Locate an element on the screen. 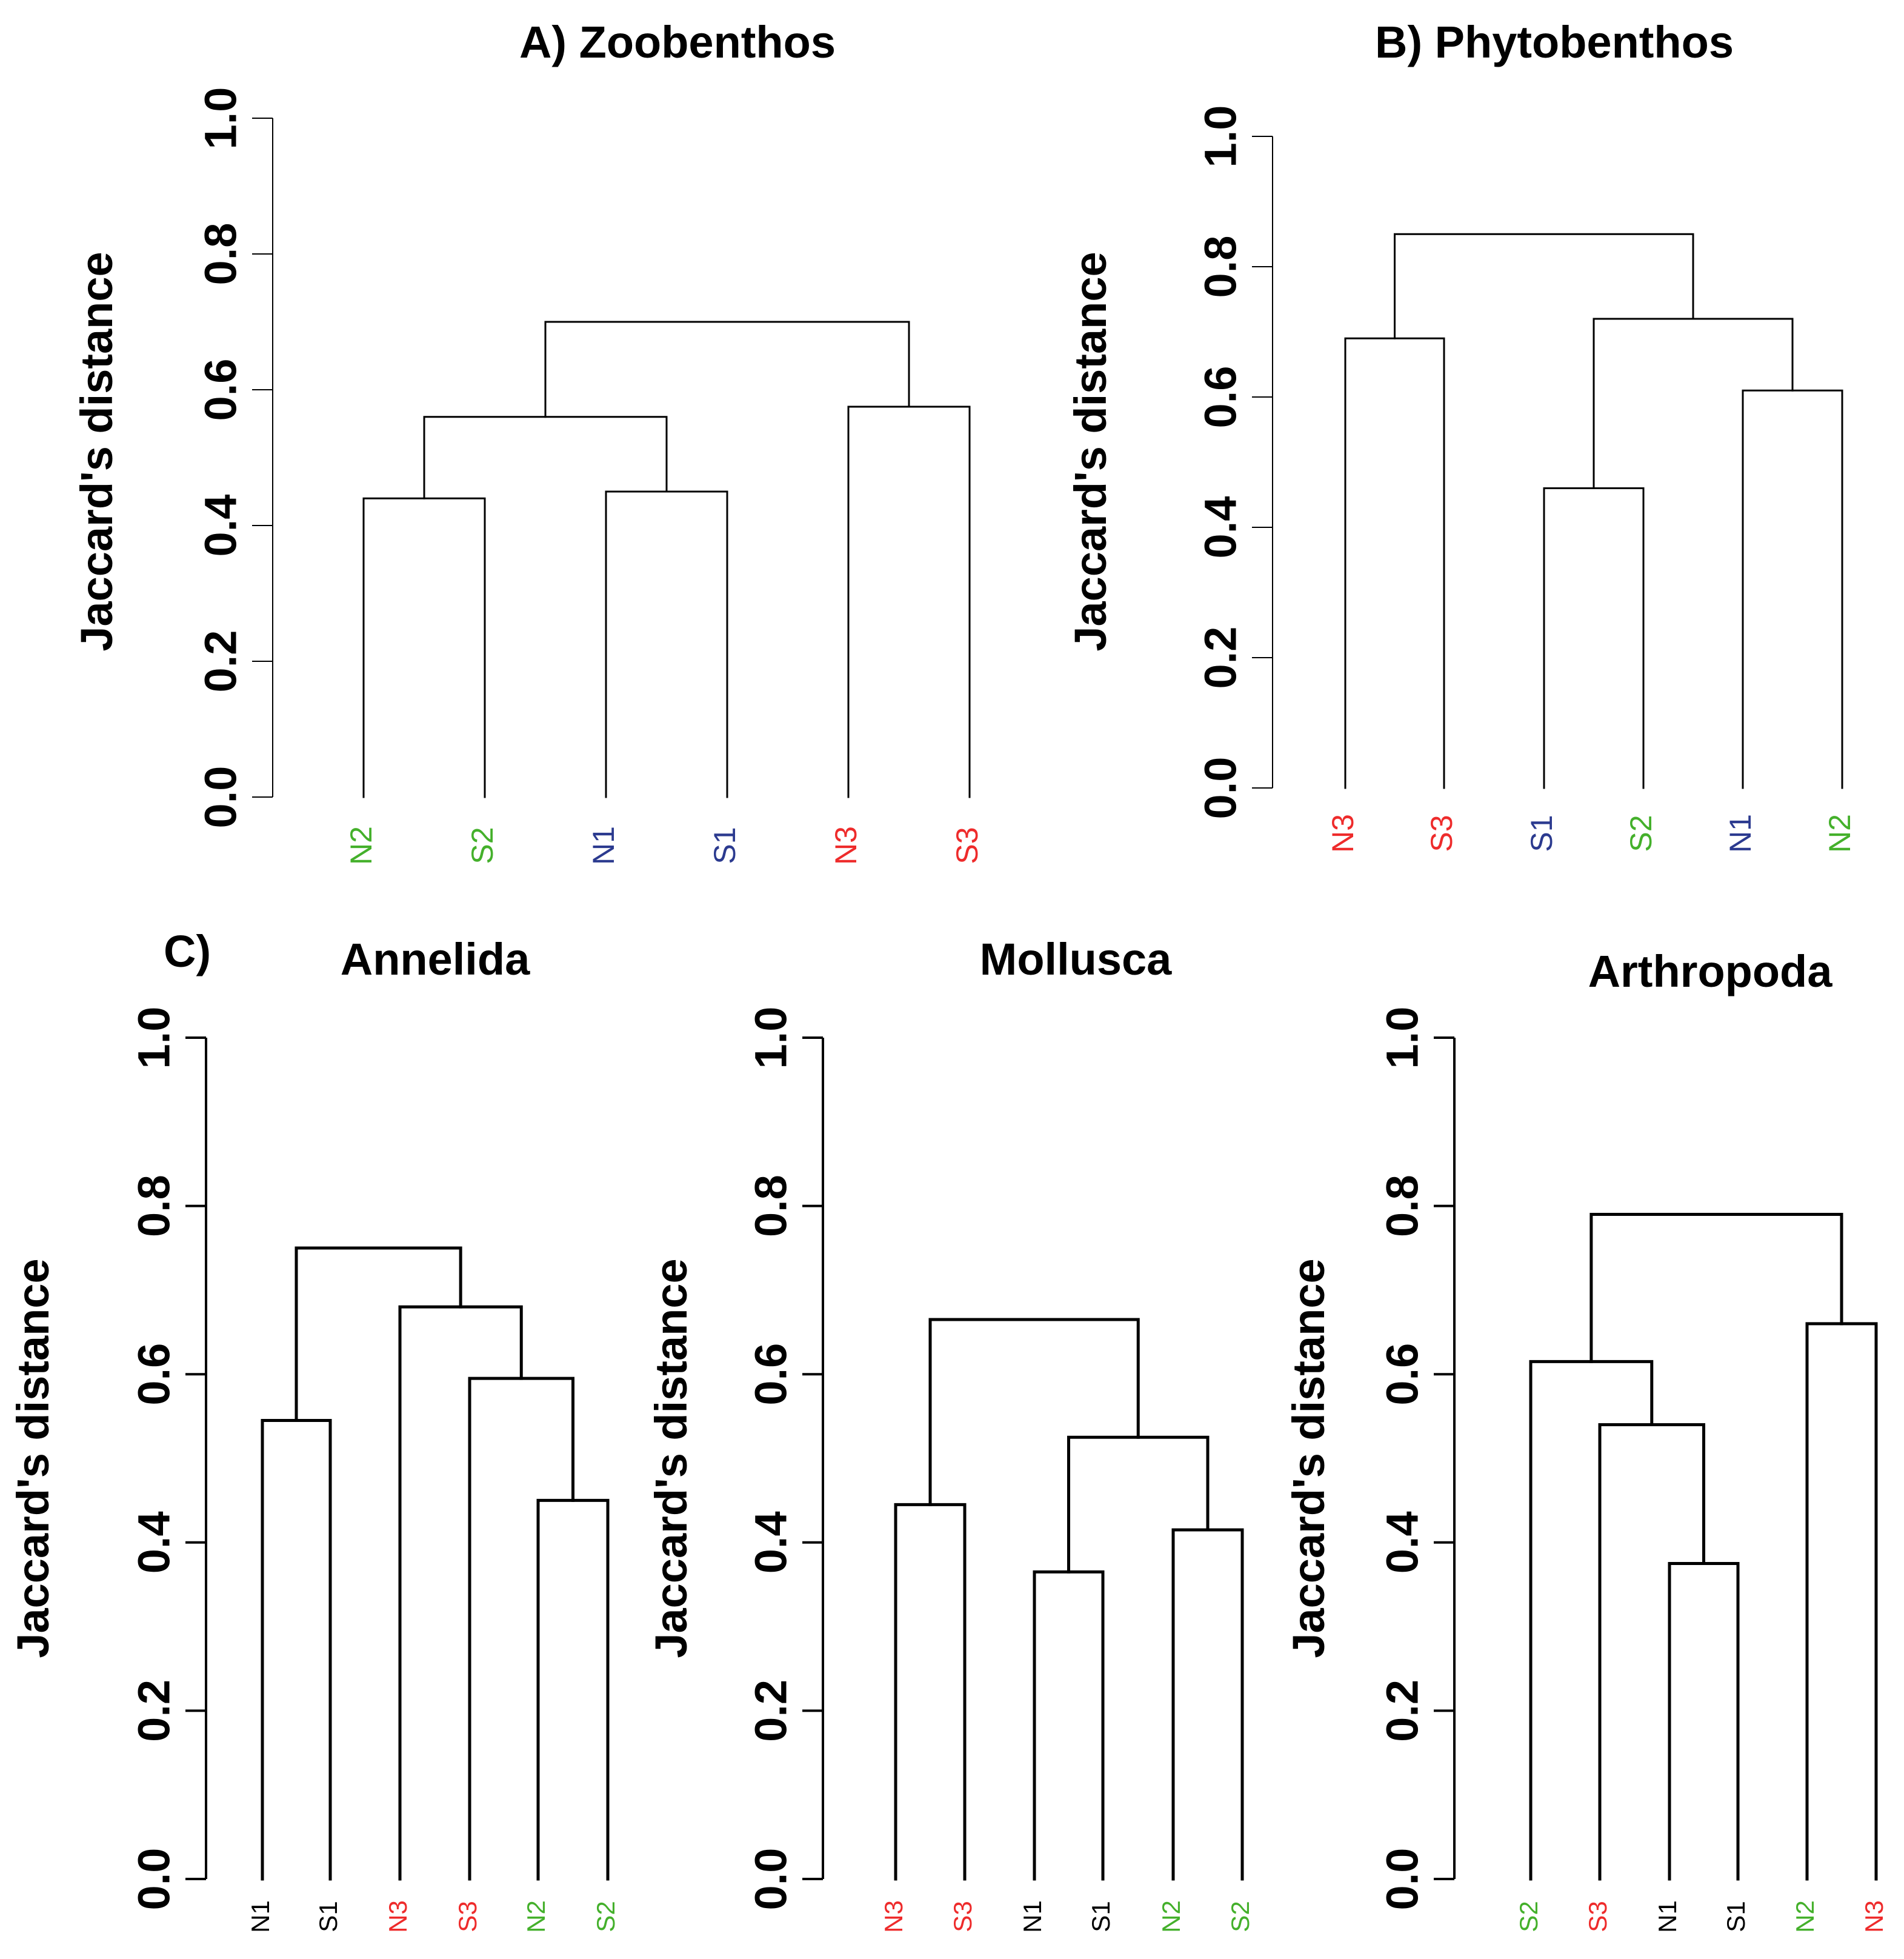 Image resolution: width=1904 pixels, height=1959 pixels. chart-title: Annelida is located at coordinates (435, 959).